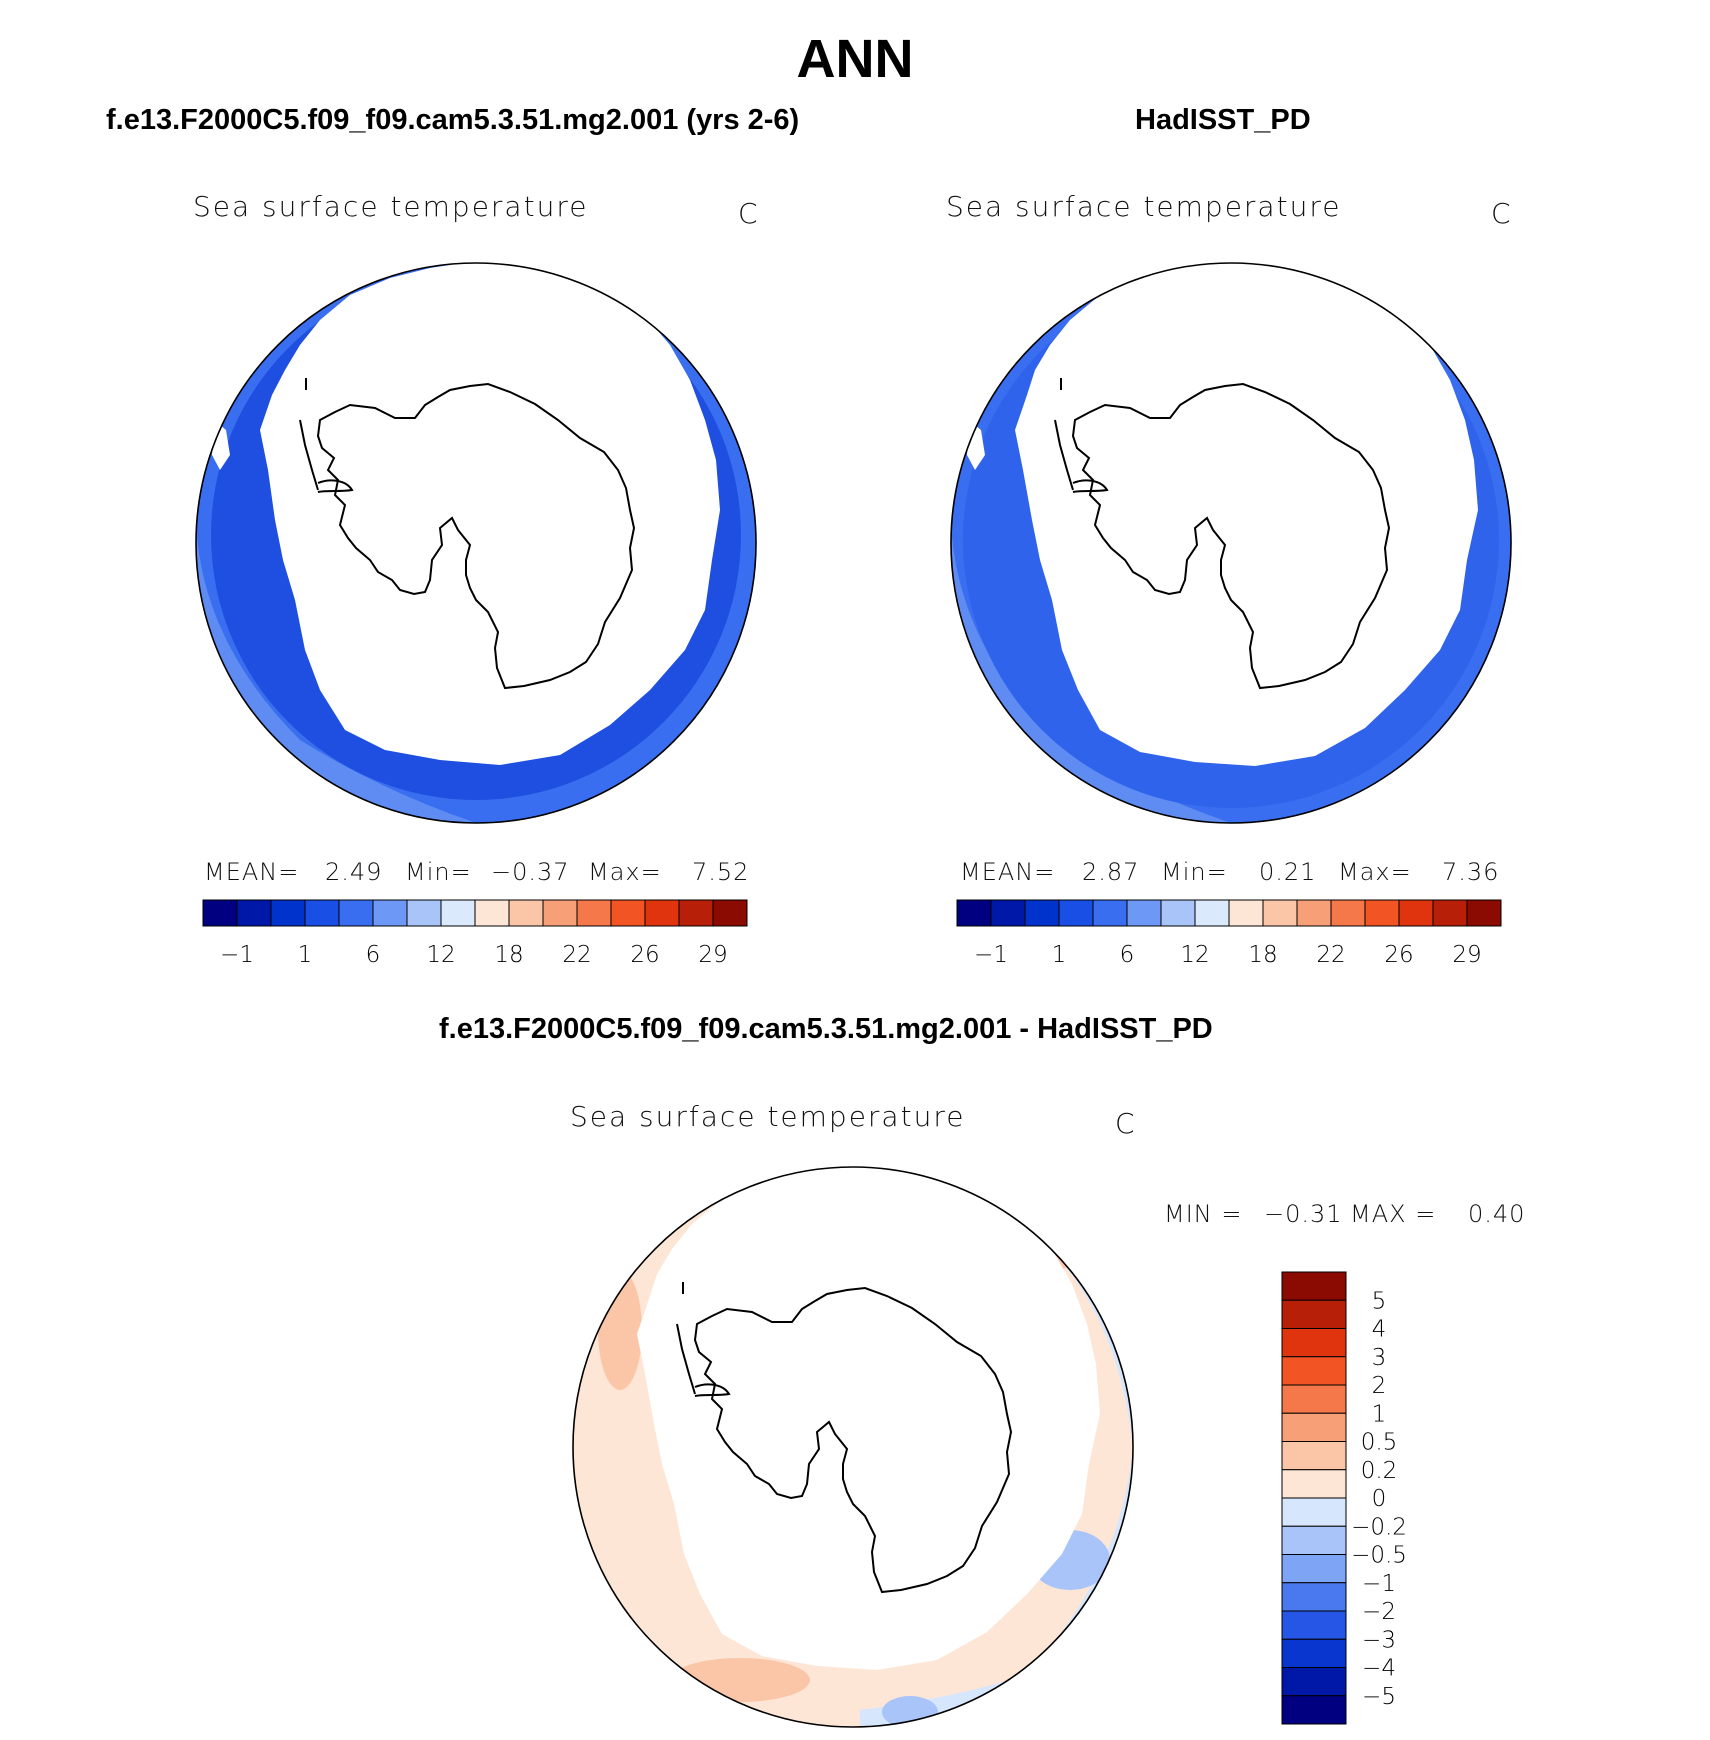  What do you see at coordinates (1127, 955) in the screenshot?
I see `obs-colorbar-tick-label: 6` at bounding box center [1127, 955].